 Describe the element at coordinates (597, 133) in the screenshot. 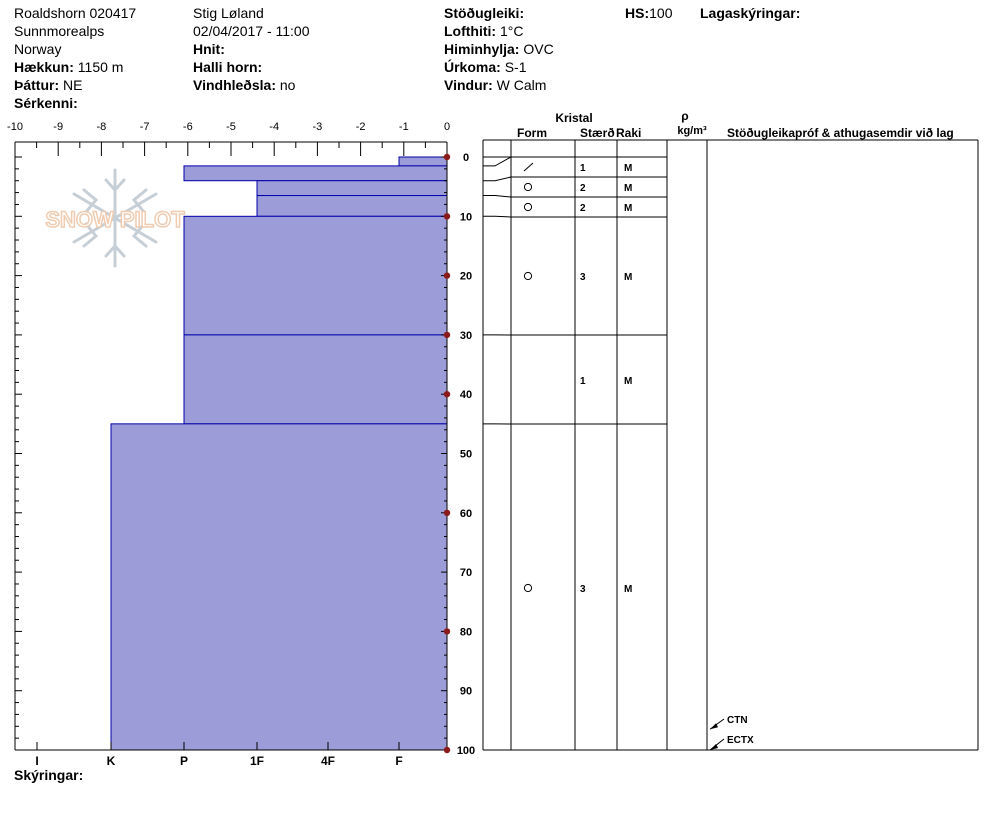

I see `size-header: Stærð` at that location.